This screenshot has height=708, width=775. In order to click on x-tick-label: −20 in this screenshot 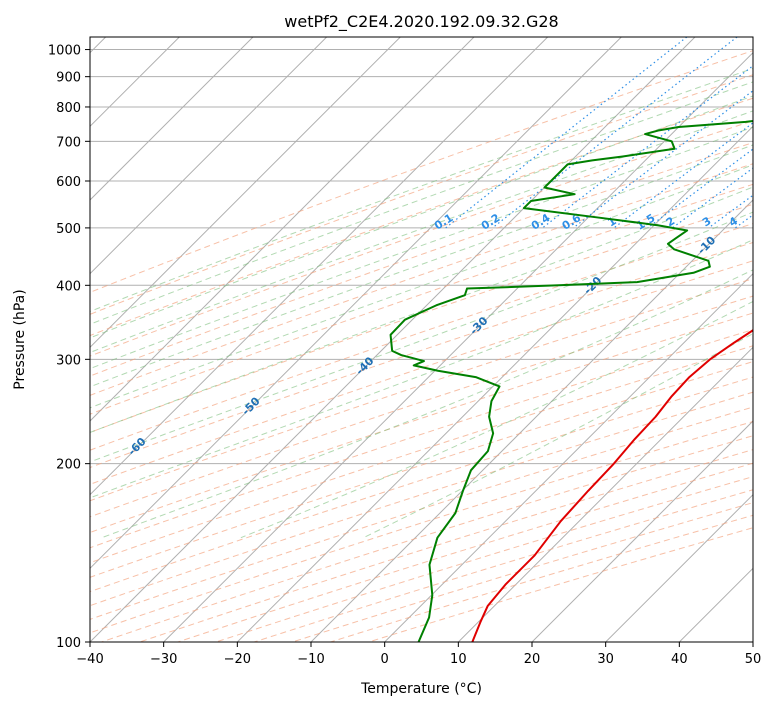, I will do `click(237, 659)`.